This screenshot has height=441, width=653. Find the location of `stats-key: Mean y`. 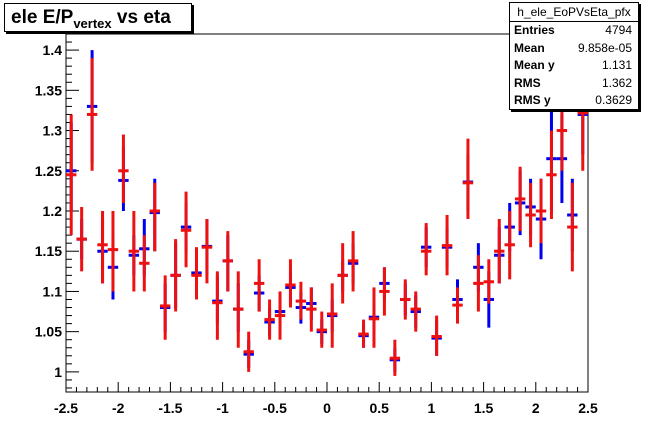

stats-key: Mean y is located at coordinates (534, 65).